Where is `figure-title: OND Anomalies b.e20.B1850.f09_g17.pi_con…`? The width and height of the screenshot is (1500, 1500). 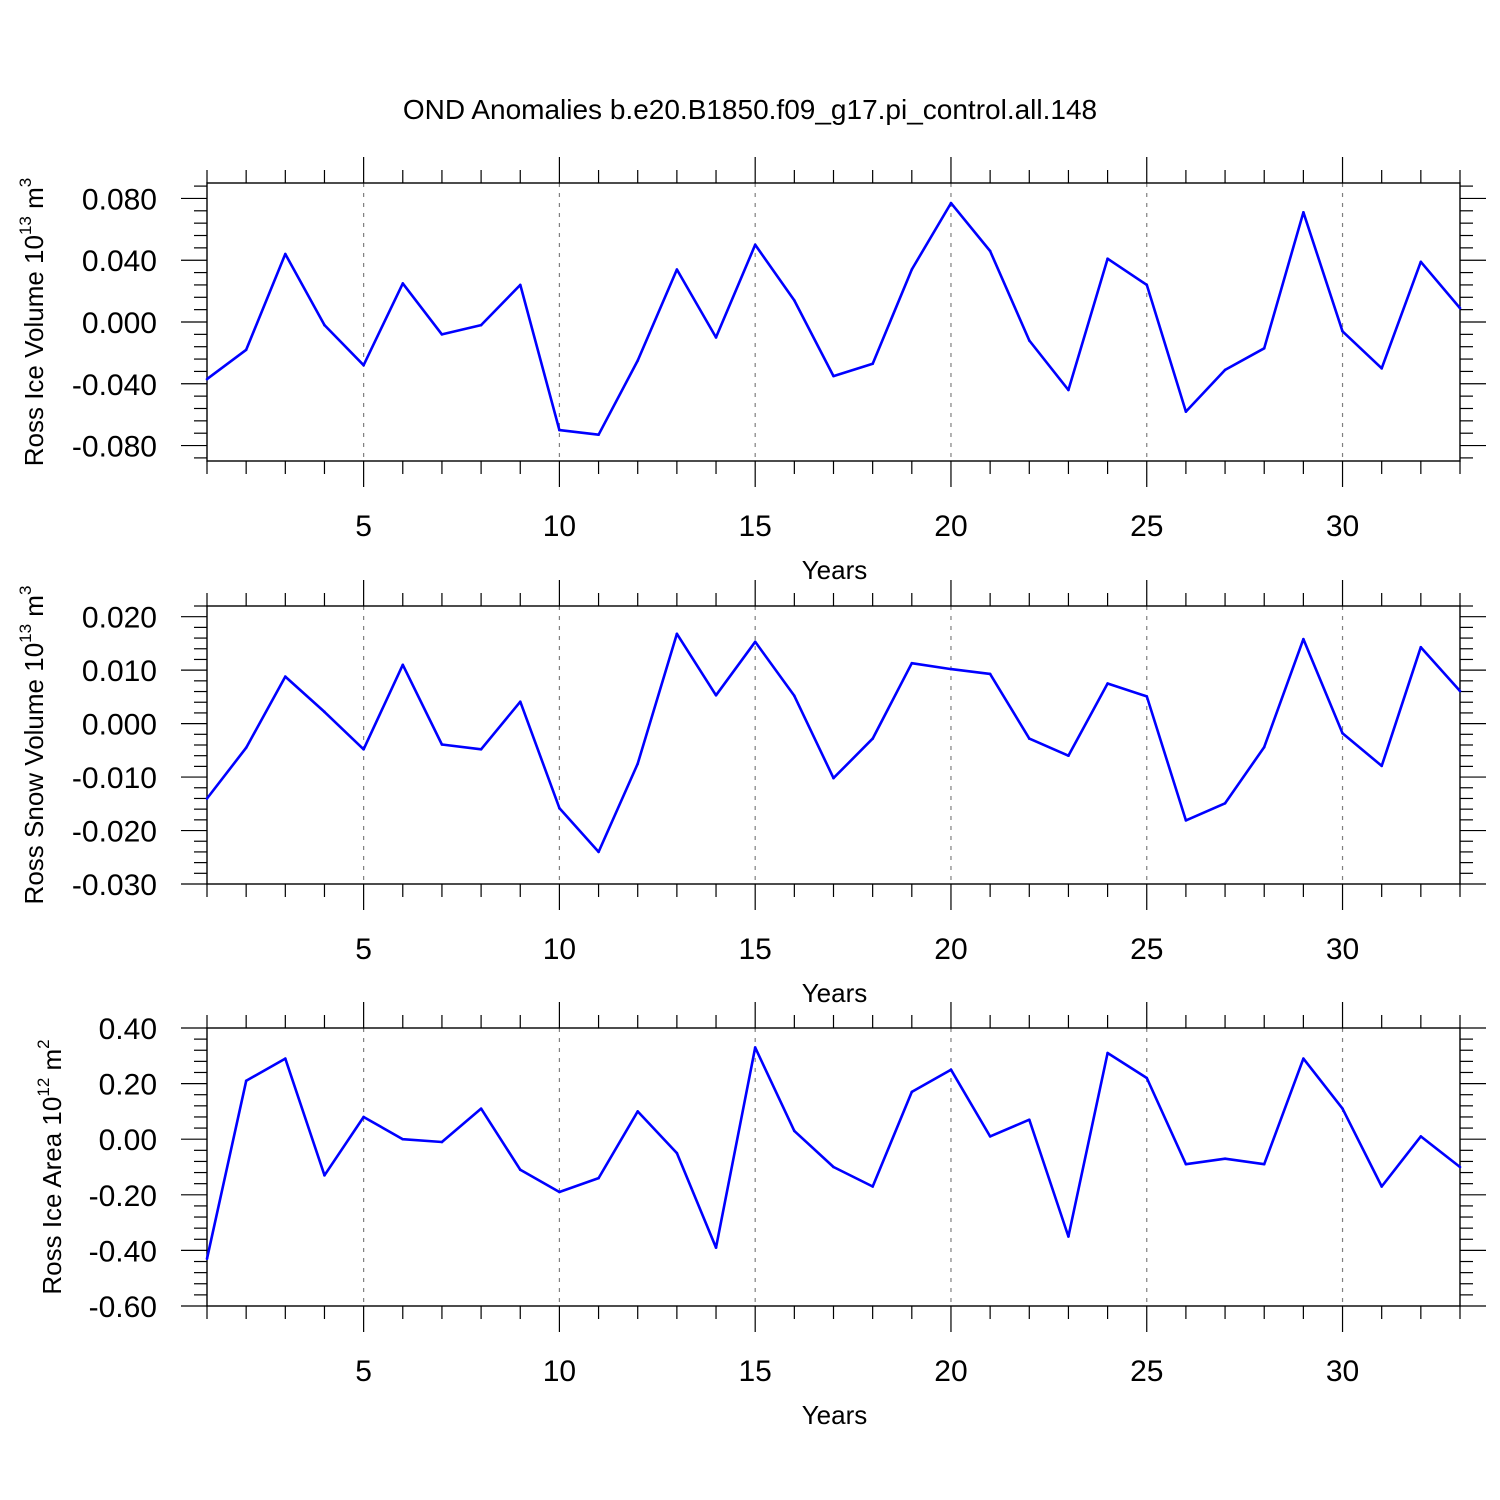 figure-title: OND Anomalies b.e20.B1850.f09_g17.pi_con… is located at coordinates (750, 109).